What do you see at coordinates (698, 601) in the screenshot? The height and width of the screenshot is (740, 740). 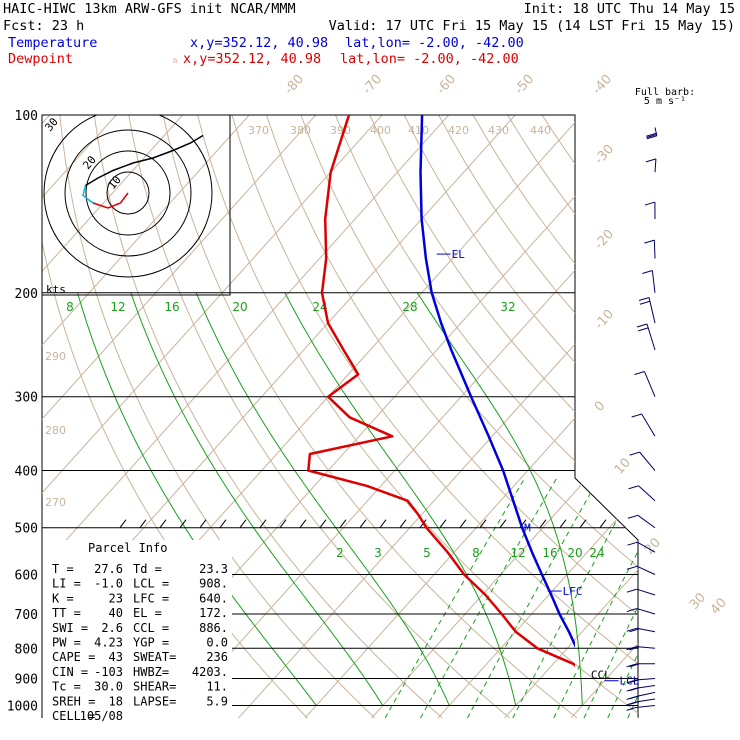 I see `isotherm-label: 30` at bounding box center [698, 601].